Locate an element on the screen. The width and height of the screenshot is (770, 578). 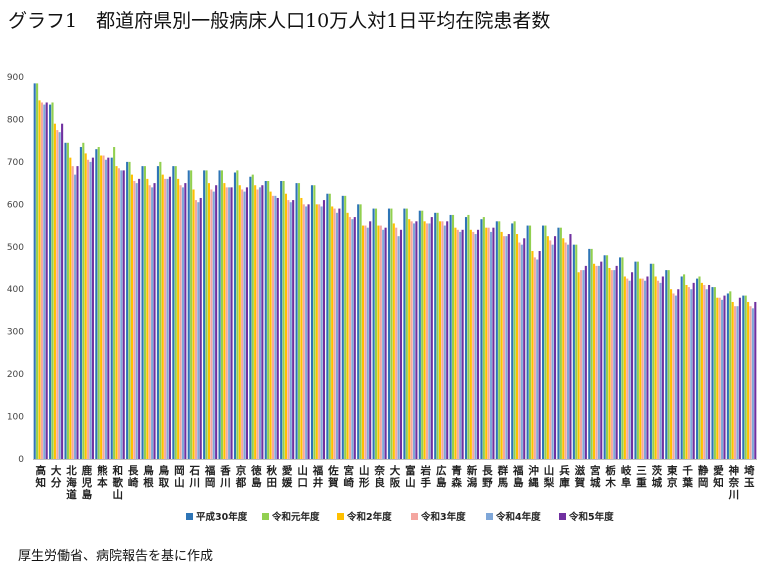
legend-swatch is located at coordinates (489, 516).